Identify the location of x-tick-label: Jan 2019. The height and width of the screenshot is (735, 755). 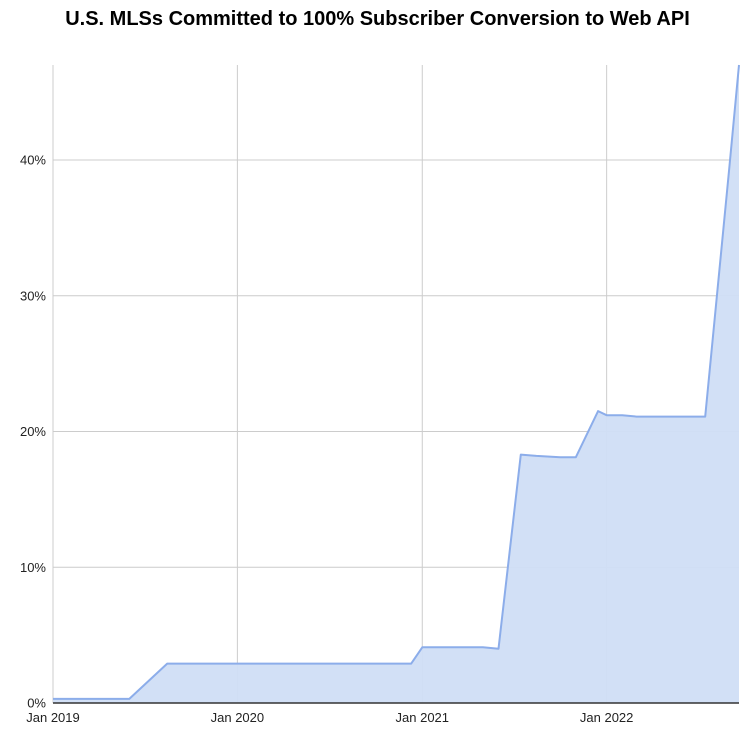
(53, 717).